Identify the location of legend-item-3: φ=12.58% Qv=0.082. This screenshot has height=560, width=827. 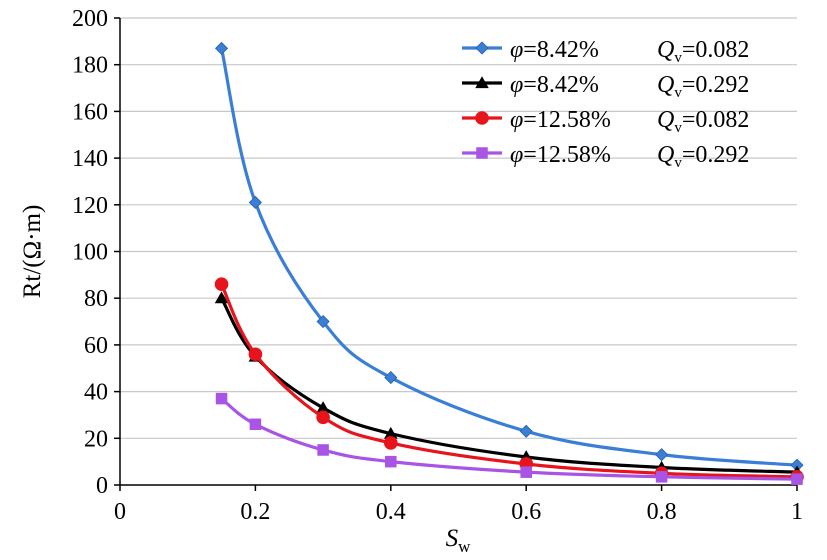
(605, 121).